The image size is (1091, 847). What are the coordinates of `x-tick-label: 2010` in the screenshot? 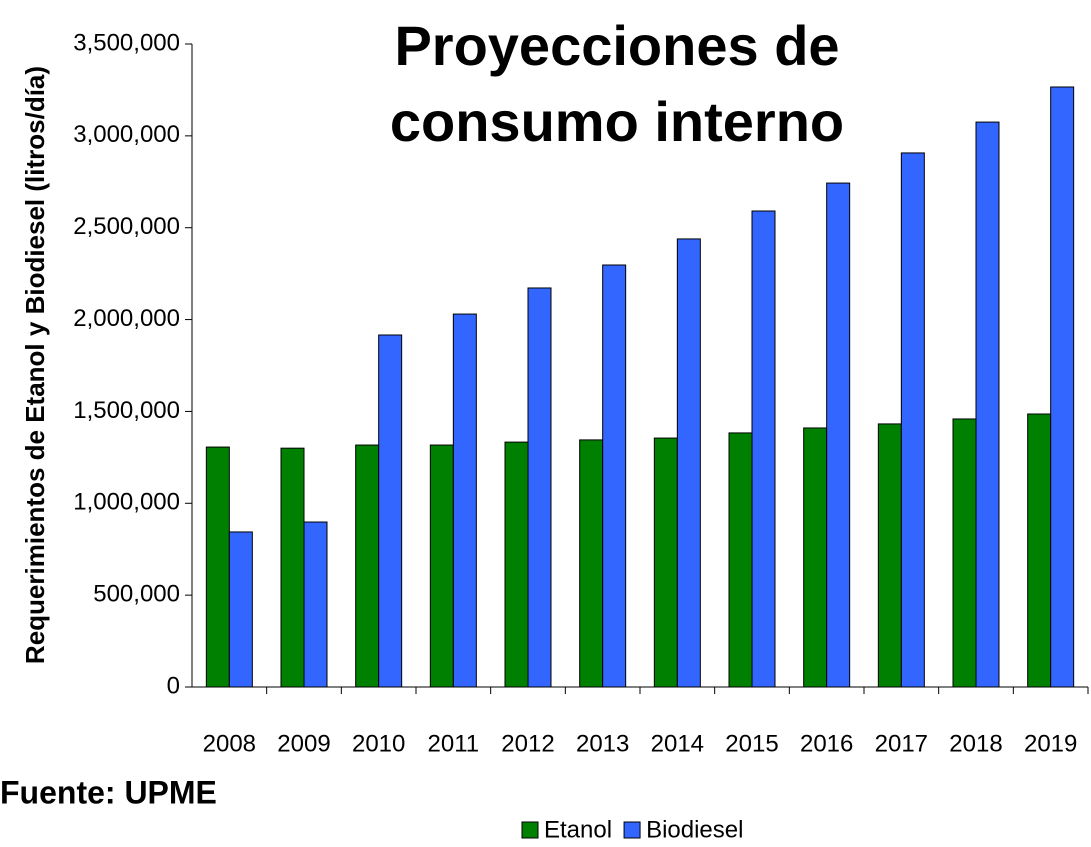 It's located at (378, 743).